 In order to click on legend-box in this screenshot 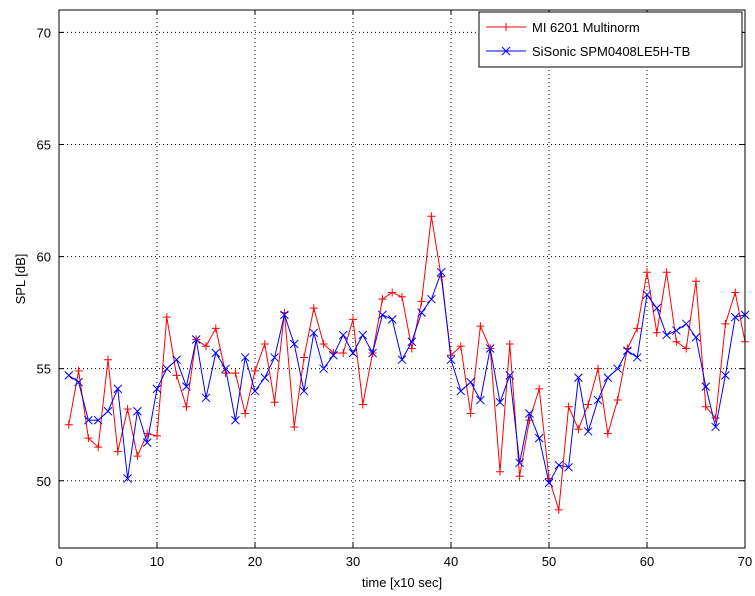, I will do `click(610, 39)`.